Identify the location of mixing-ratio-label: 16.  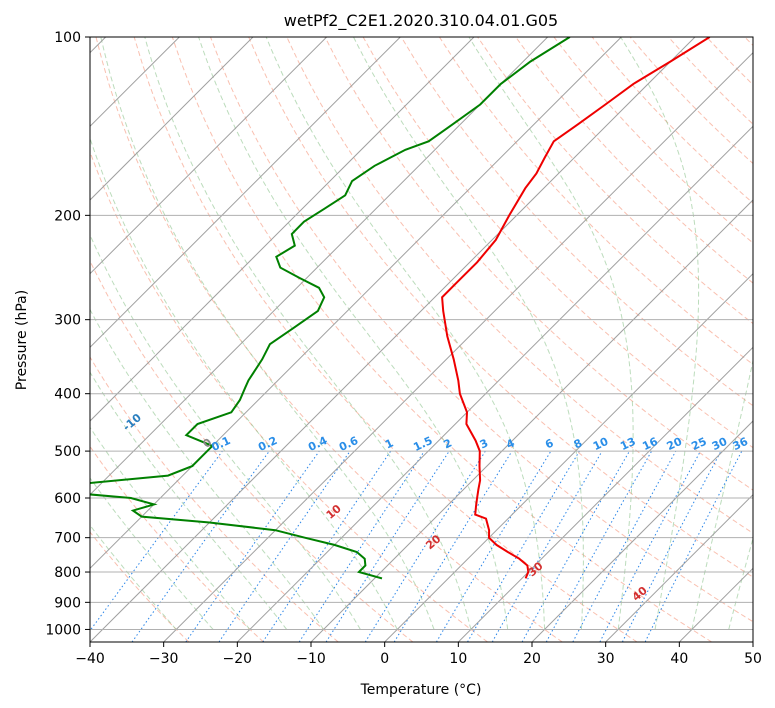
(650, 444).